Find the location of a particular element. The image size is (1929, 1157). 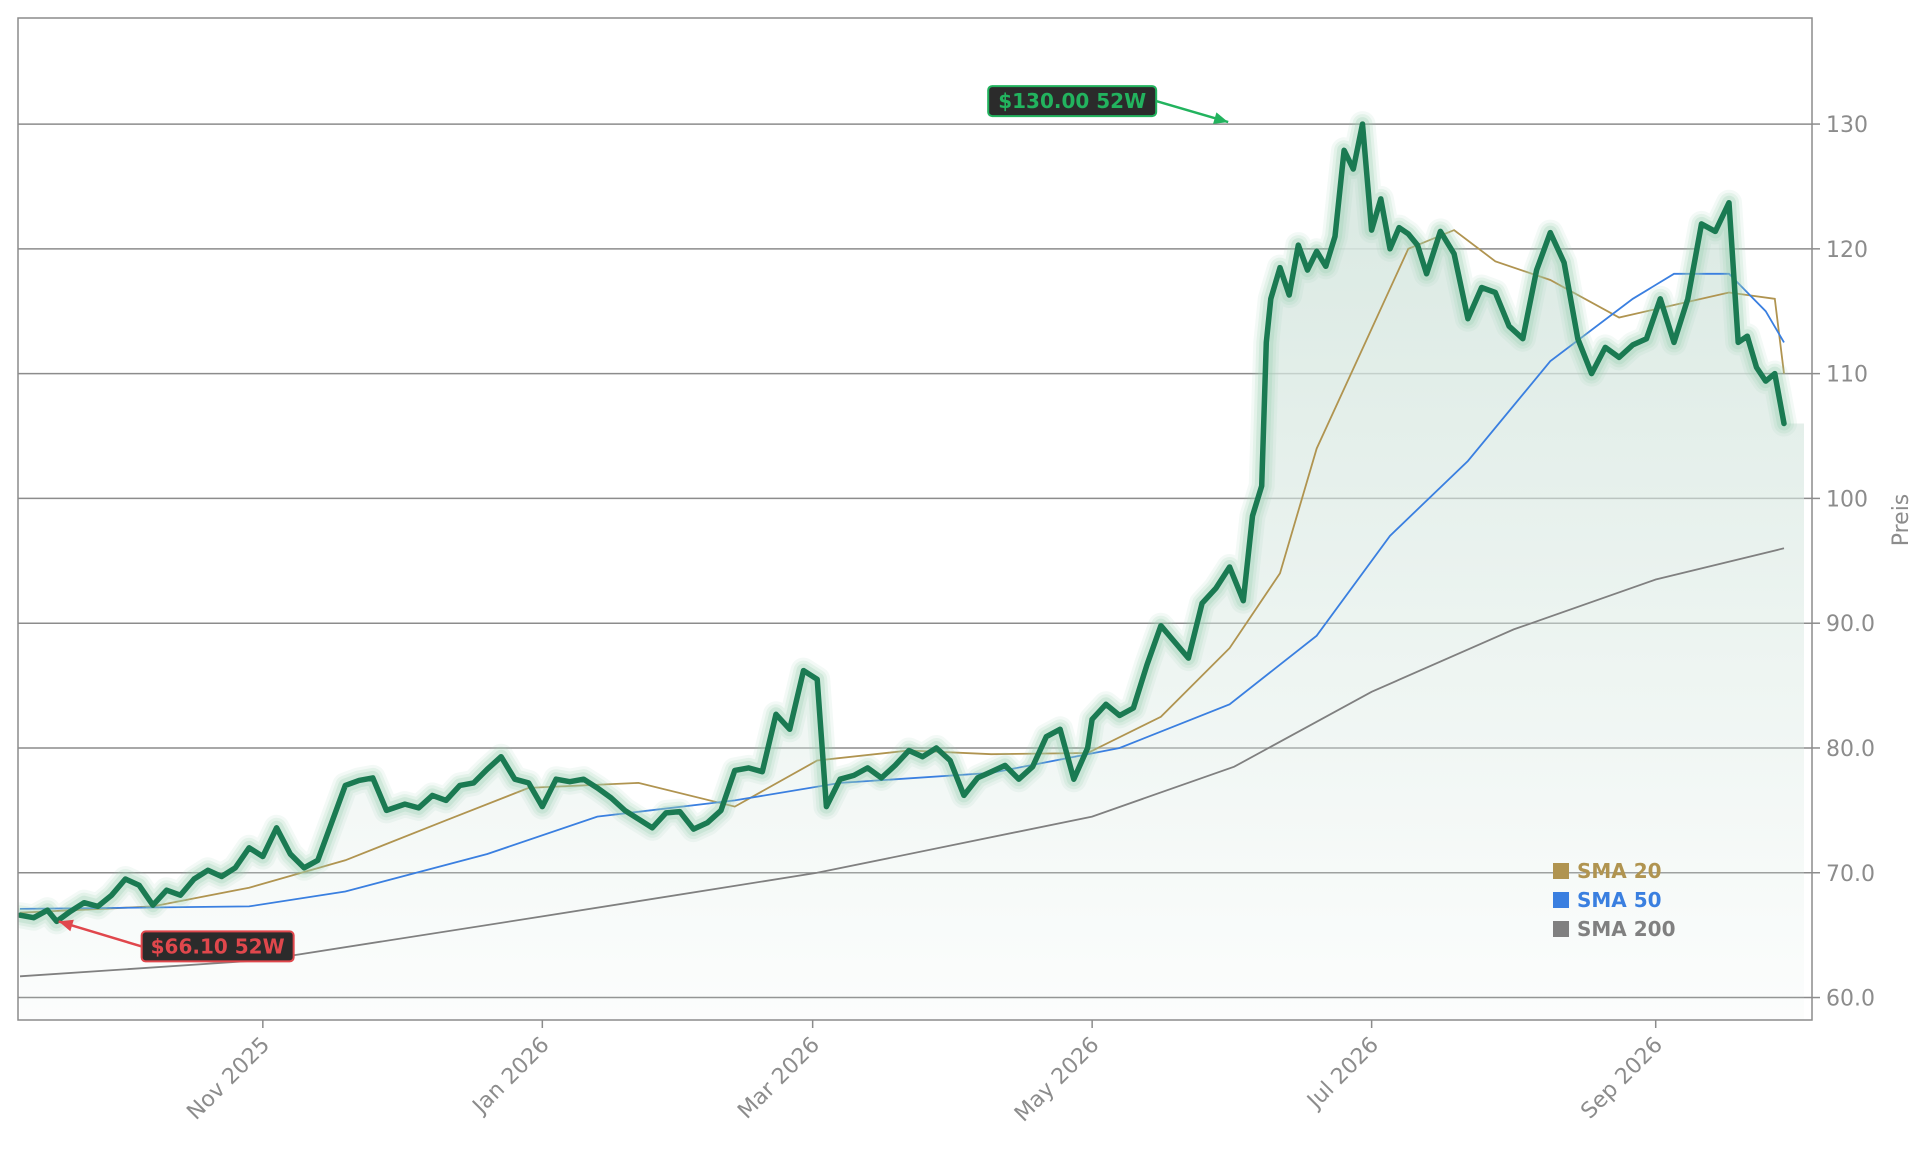

legend-item: SMA 200 is located at coordinates (1614, 929).